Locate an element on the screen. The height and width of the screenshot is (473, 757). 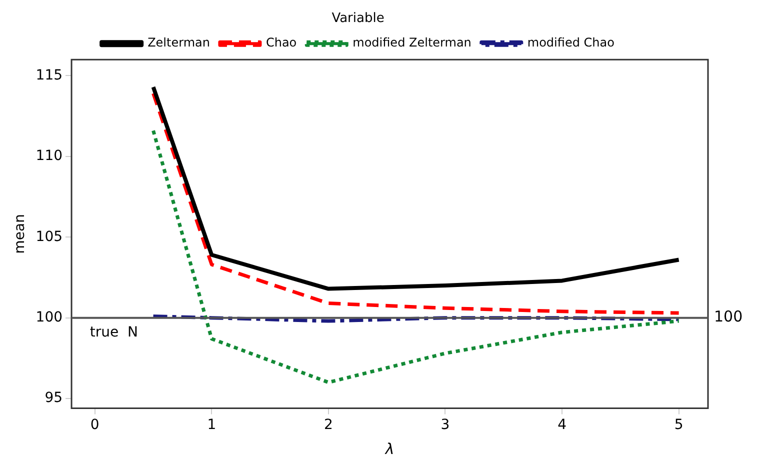
y-axis-title: mean is located at coordinates (20, 234).